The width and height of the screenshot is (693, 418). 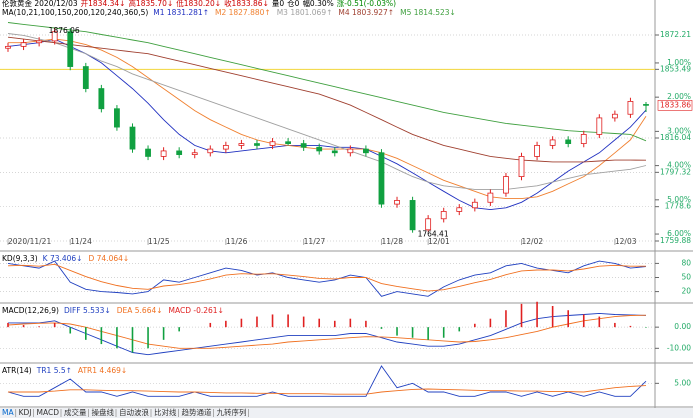 What do you see at coordinates (675, 171) in the screenshot?
I see `y-tick-label: 1797.32` at bounding box center [675, 171].